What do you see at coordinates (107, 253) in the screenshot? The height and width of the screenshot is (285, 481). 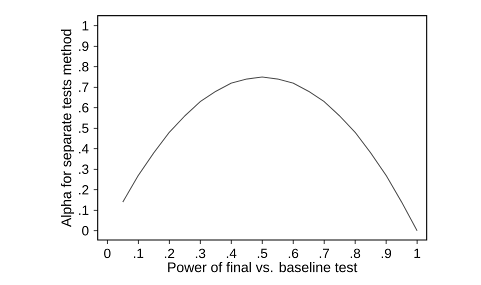 I see `x-tick-label: 0` at bounding box center [107, 253].